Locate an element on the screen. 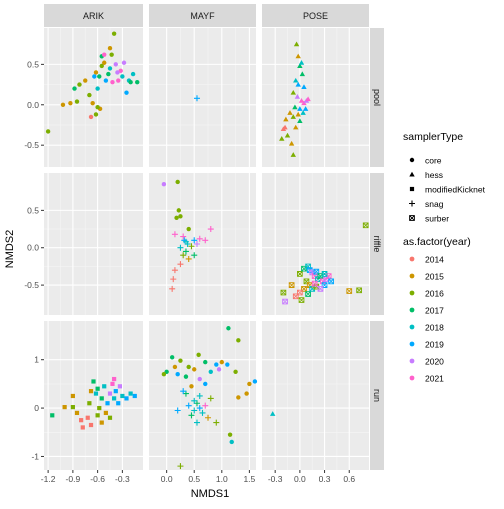 This screenshot has height=509, width=504. legend-key-2016 is located at coordinates (412, 293).